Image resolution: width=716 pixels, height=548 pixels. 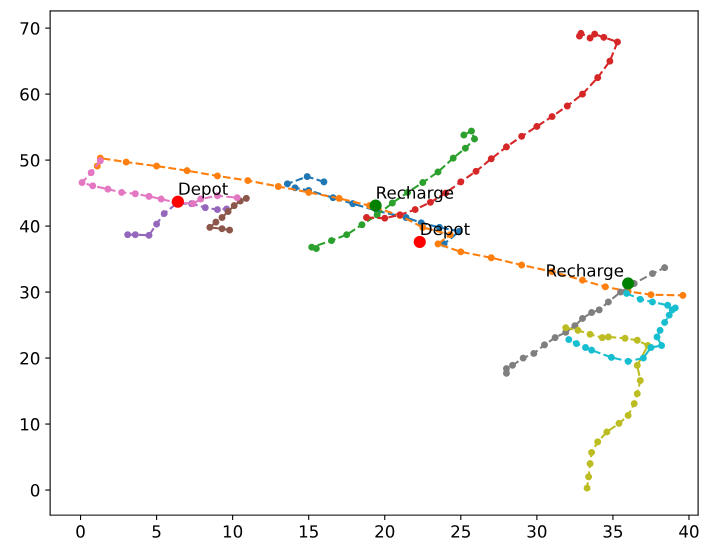 I want to click on x-tick-label: 40, so click(x=688, y=531).